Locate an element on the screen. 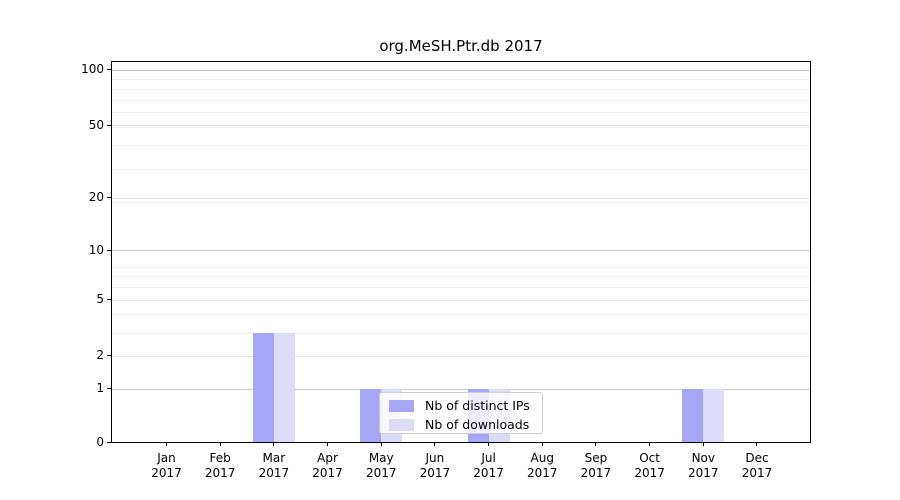  x-axis-tick-label: Sep 2017 is located at coordinates (596, 465).